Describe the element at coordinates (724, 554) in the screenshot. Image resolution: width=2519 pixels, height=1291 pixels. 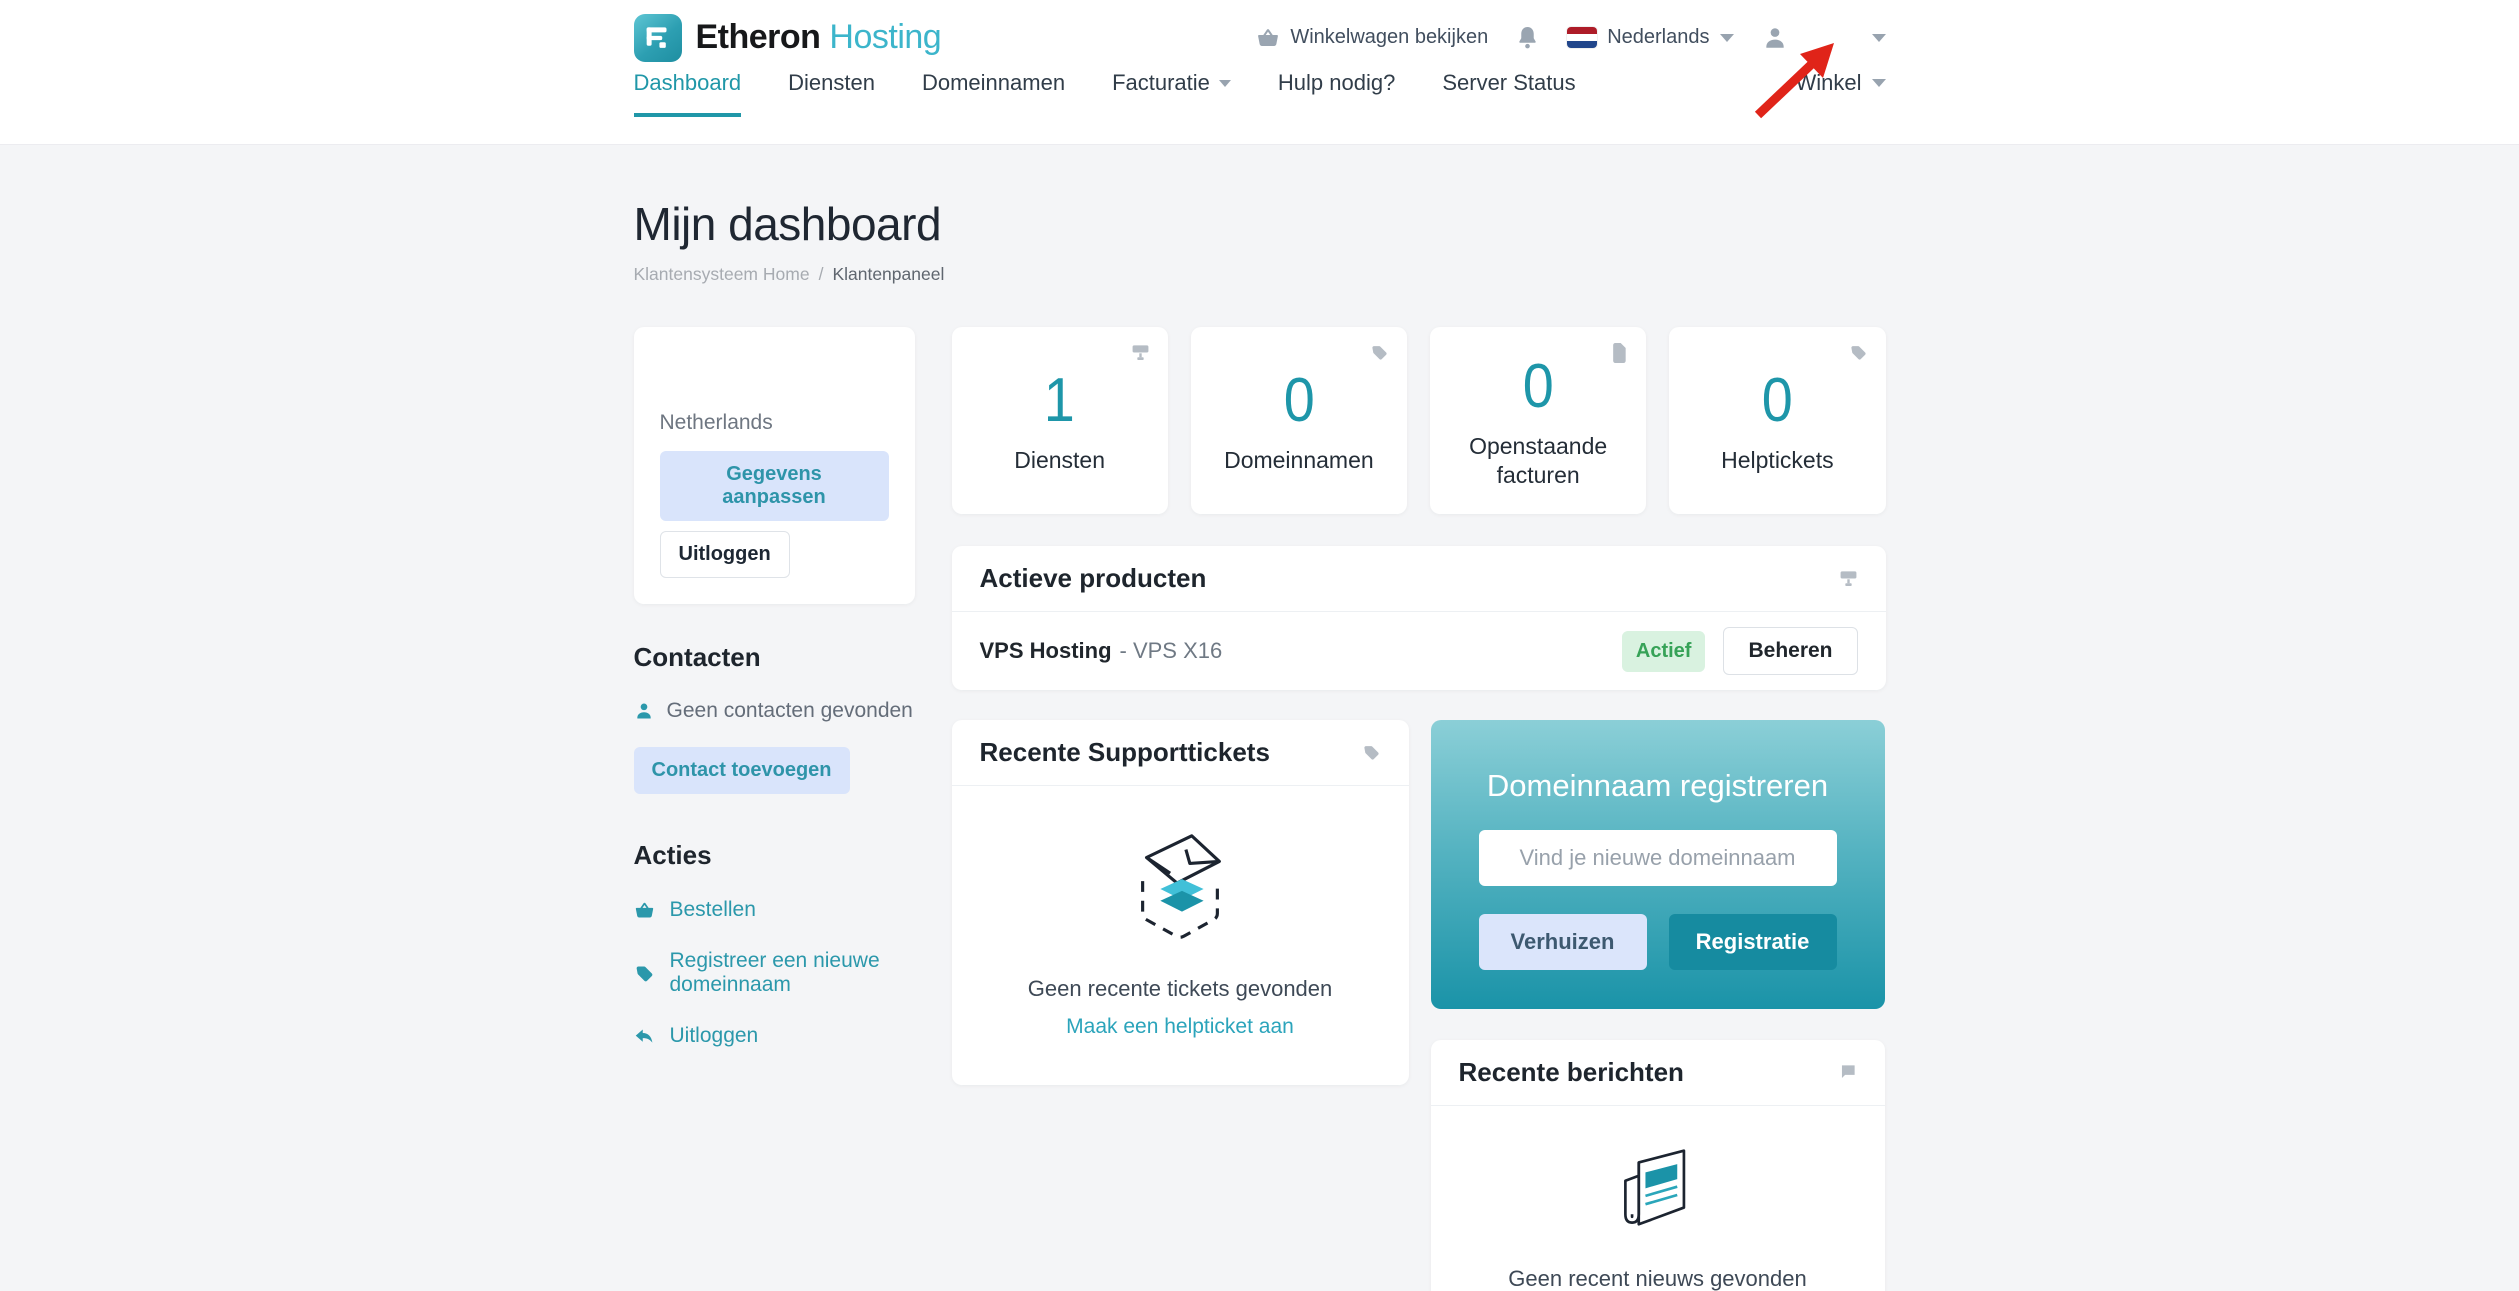
I see `logout-button: Uitloggen` at that location.